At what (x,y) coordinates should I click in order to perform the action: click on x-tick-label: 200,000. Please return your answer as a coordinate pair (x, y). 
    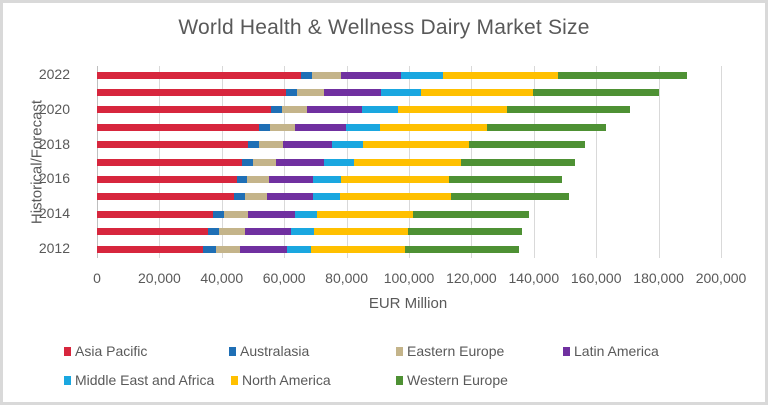
    Looking at the image, I should click on (721, 278).